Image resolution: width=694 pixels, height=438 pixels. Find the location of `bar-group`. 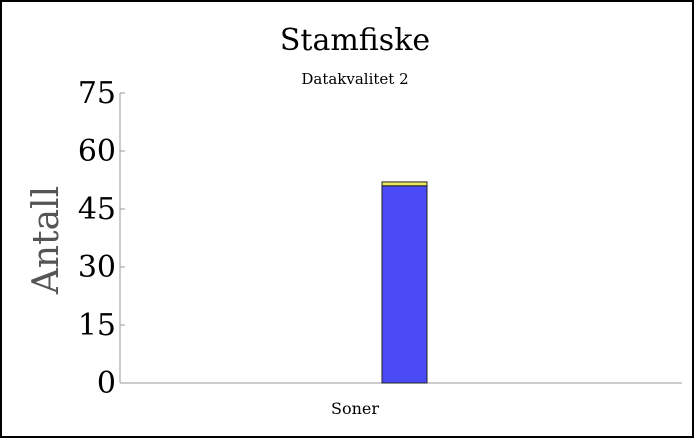

bar-group is located at coordinates (404, 282).